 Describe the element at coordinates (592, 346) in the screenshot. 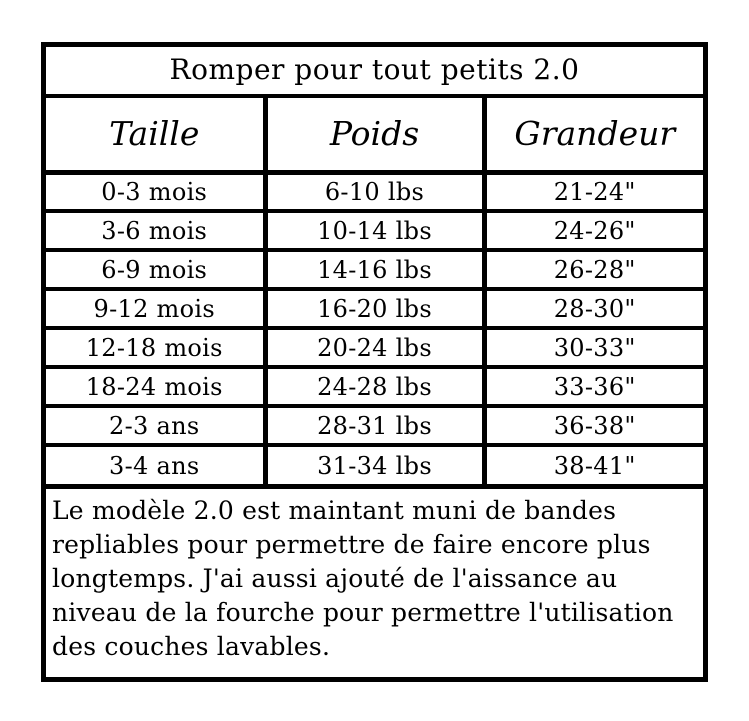

I see `cell-grandeur: 30-33"` at that location.